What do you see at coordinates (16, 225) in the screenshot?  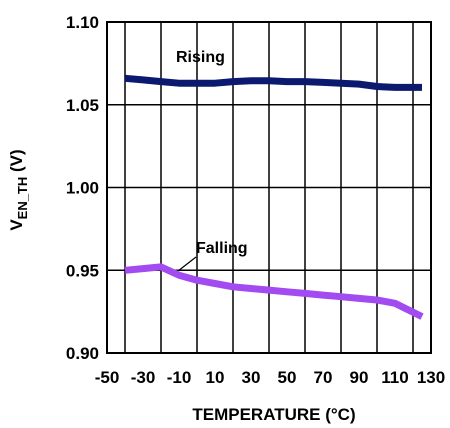 I see `y-axis-title-main: V` at bounding box center [16, 225].